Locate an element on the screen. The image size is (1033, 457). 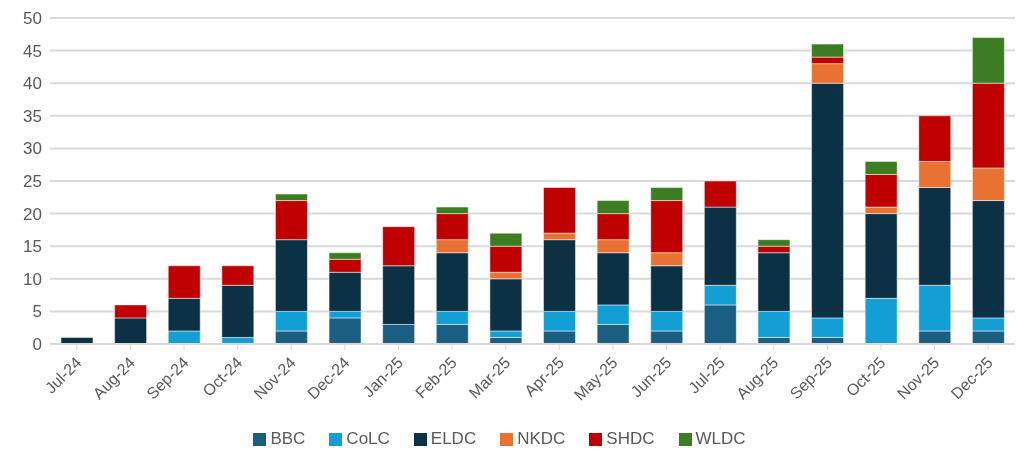
legend-label: ELDC is located at coordinates (453, 438).